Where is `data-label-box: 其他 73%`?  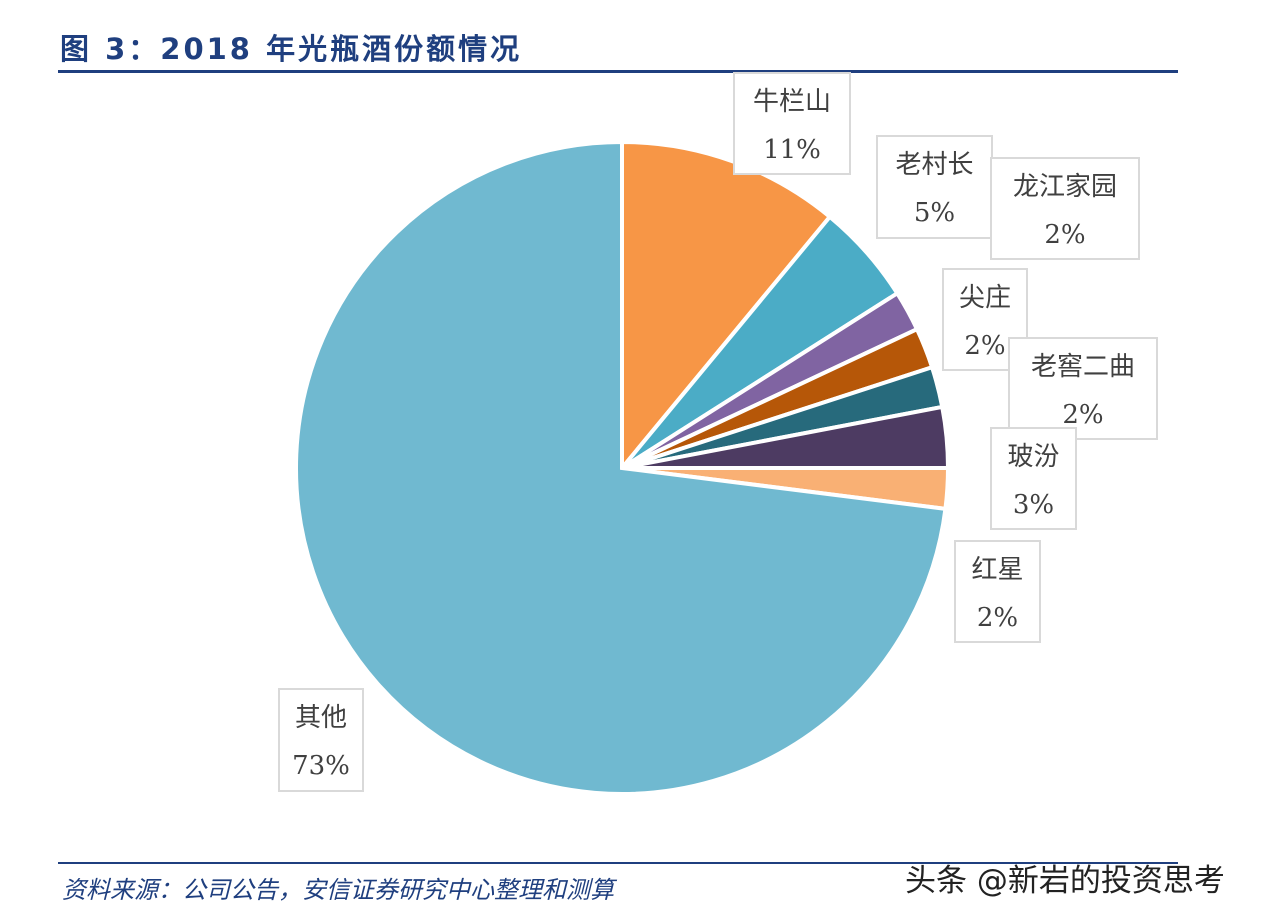 data-label-box: 其他 73% is located at coordinates (321, 740).